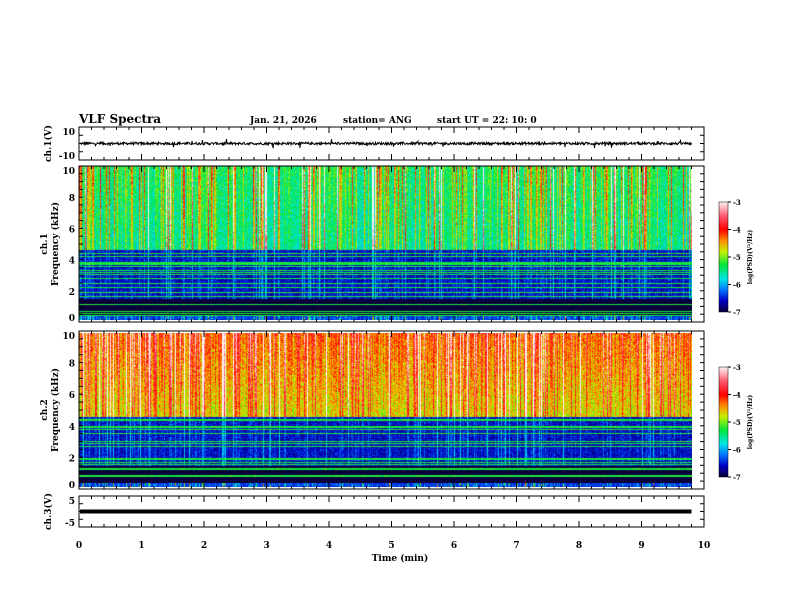 The image size is (792, 612). Describe the element at coordinates (72, 502) in the screenshot. I see `y-tick-label: 5` at that location.